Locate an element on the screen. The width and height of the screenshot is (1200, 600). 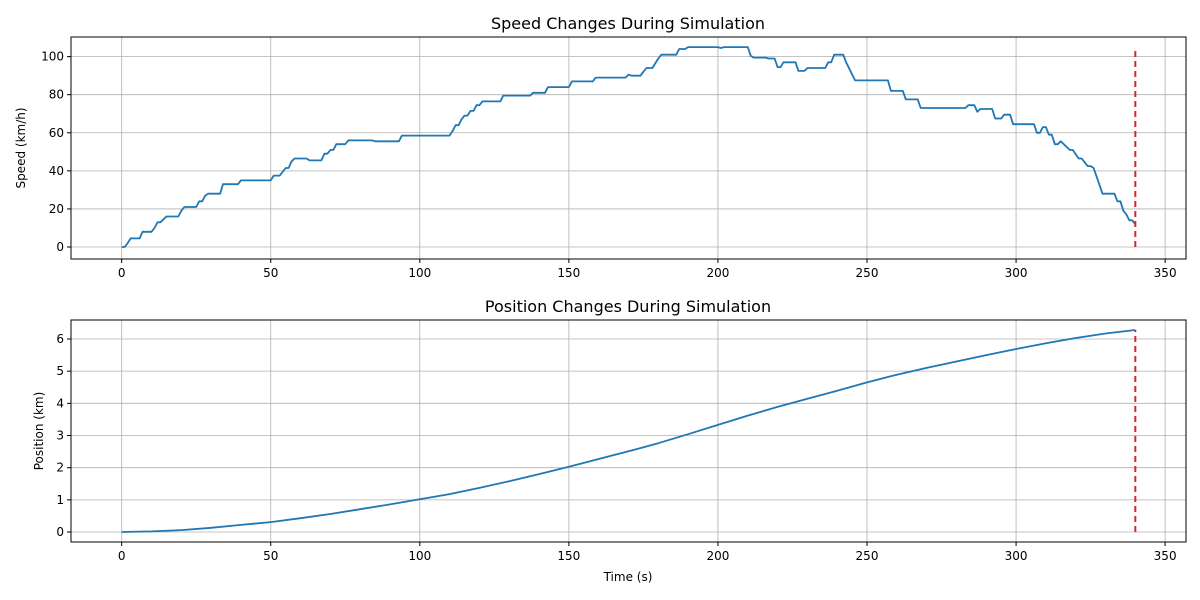
speed-y-tick-label: 60 is located at coordinates (56, 133).